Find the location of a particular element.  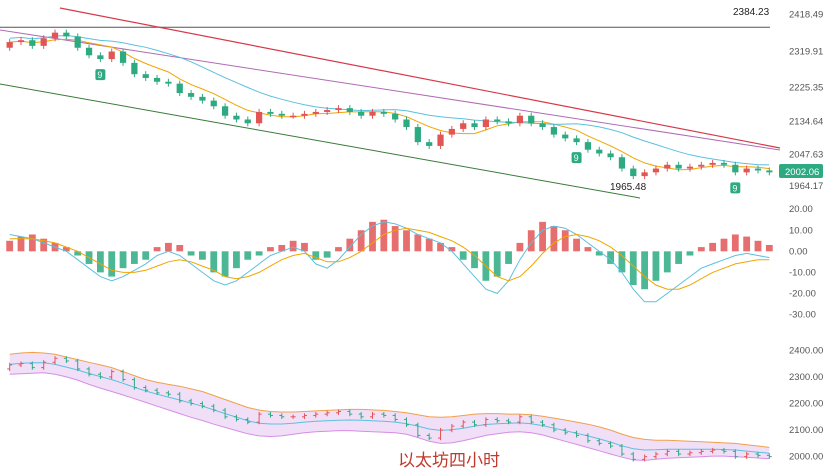

boll-tick-3: 2100.00 is located at coordinates (806, 430).